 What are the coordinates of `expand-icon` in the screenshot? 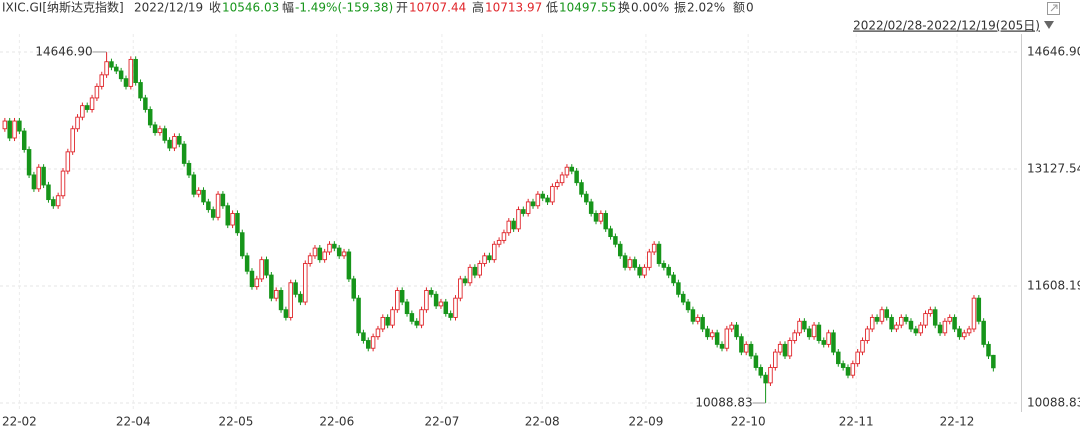 It's located at (1053, 8).